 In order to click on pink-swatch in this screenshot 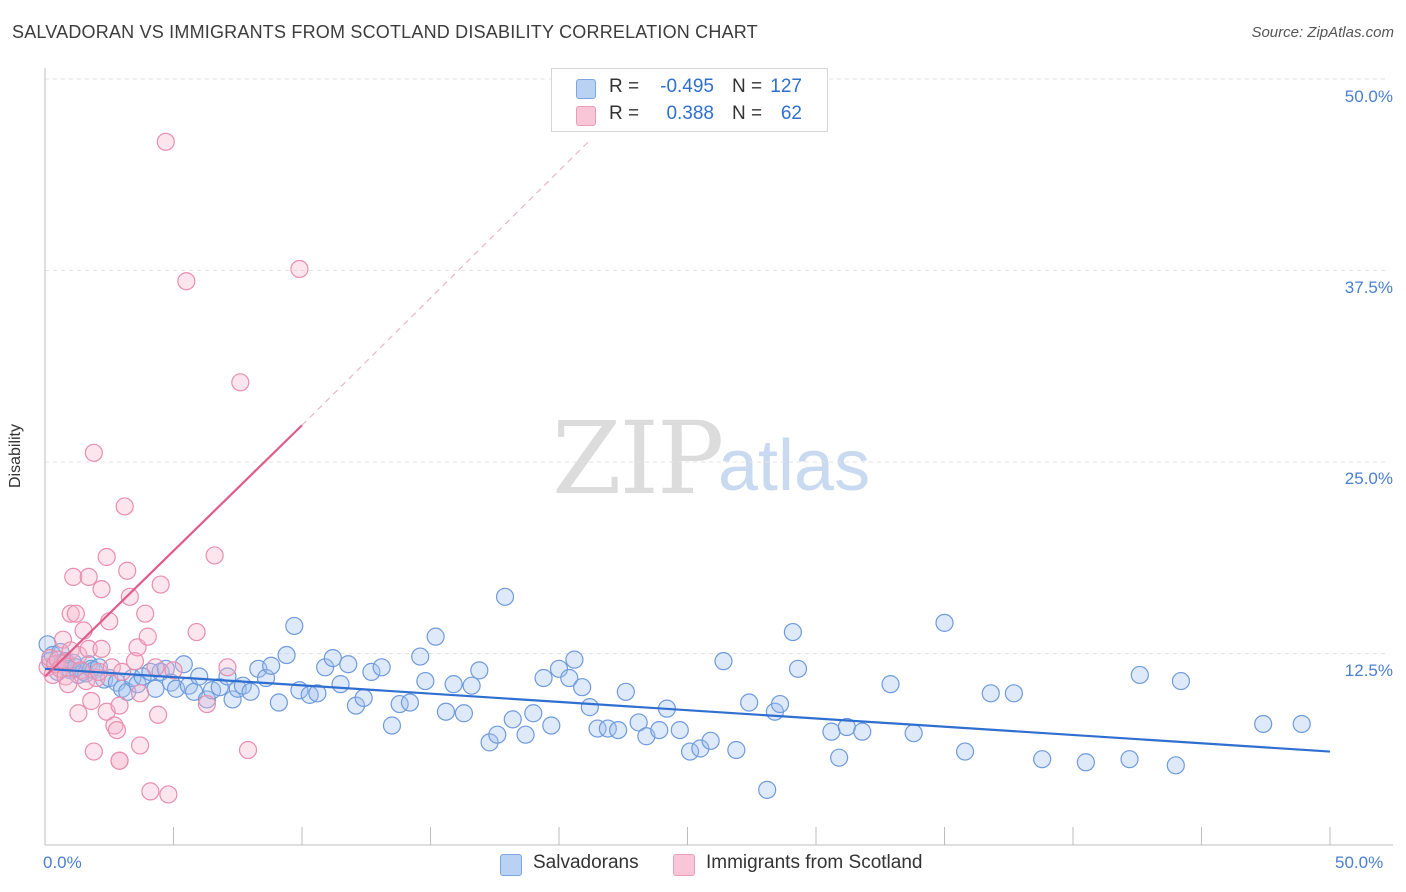, I will do `click(586, 116)`.